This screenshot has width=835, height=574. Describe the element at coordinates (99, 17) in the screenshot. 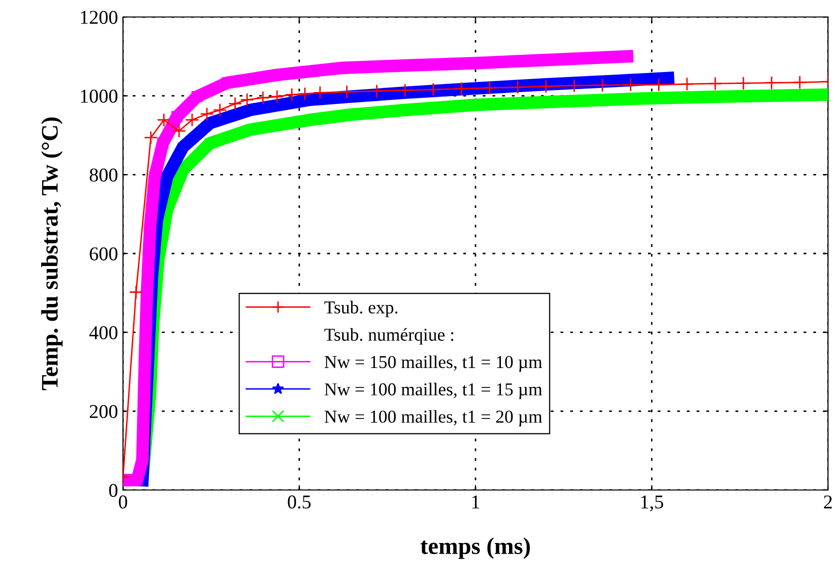

I see `y-tick-label: 1200` at that location.